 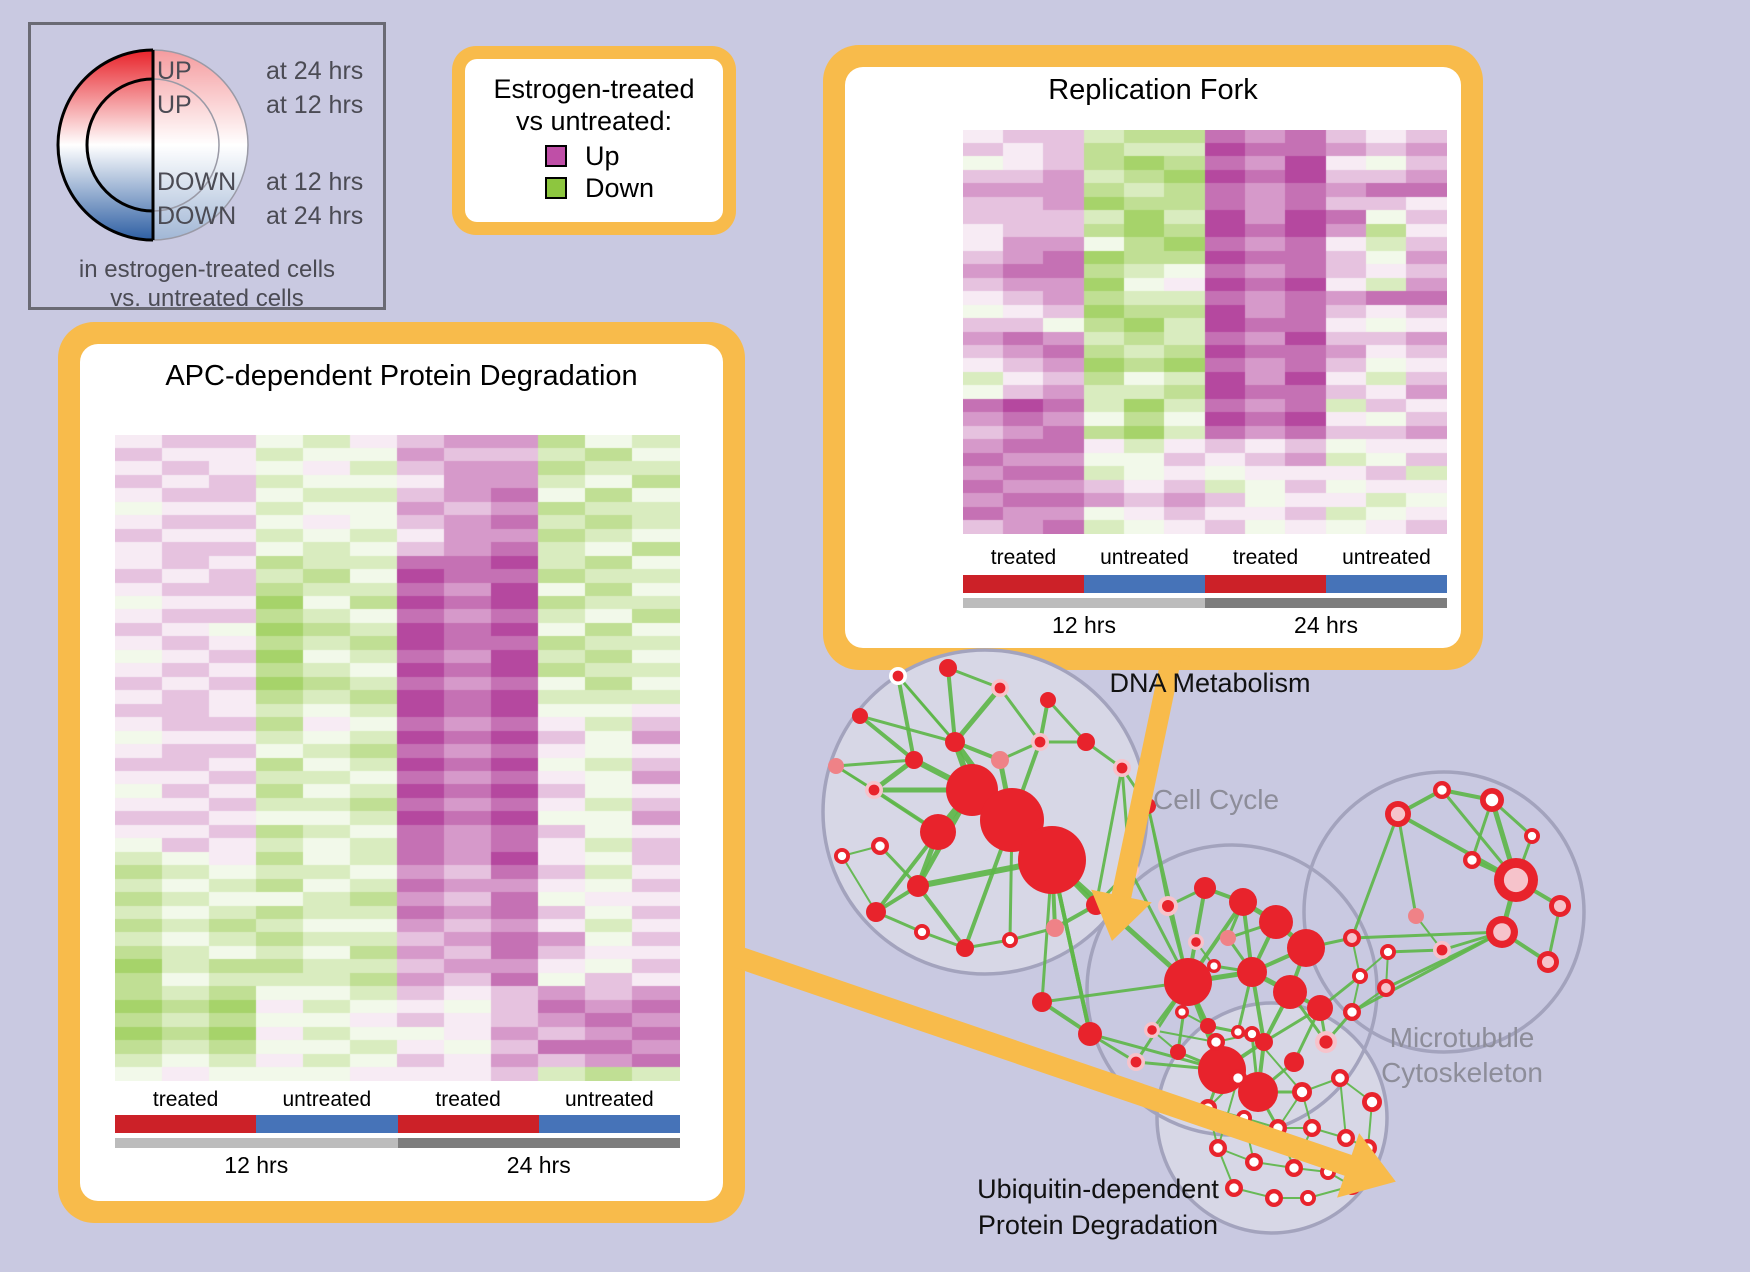 What do you see at coordinates (152, 145) in the screenshot?
I see `updown-rings-icon` at bounding box center [152, 145].